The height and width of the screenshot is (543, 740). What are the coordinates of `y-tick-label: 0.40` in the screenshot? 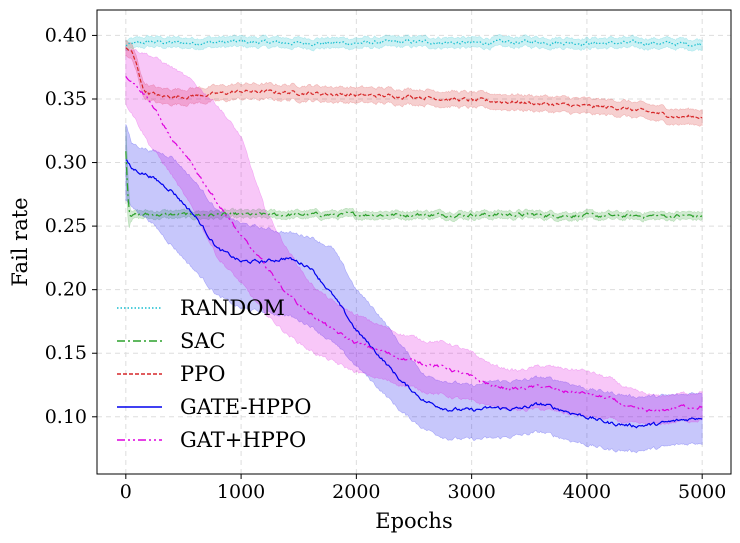 It's located at (66, 35).